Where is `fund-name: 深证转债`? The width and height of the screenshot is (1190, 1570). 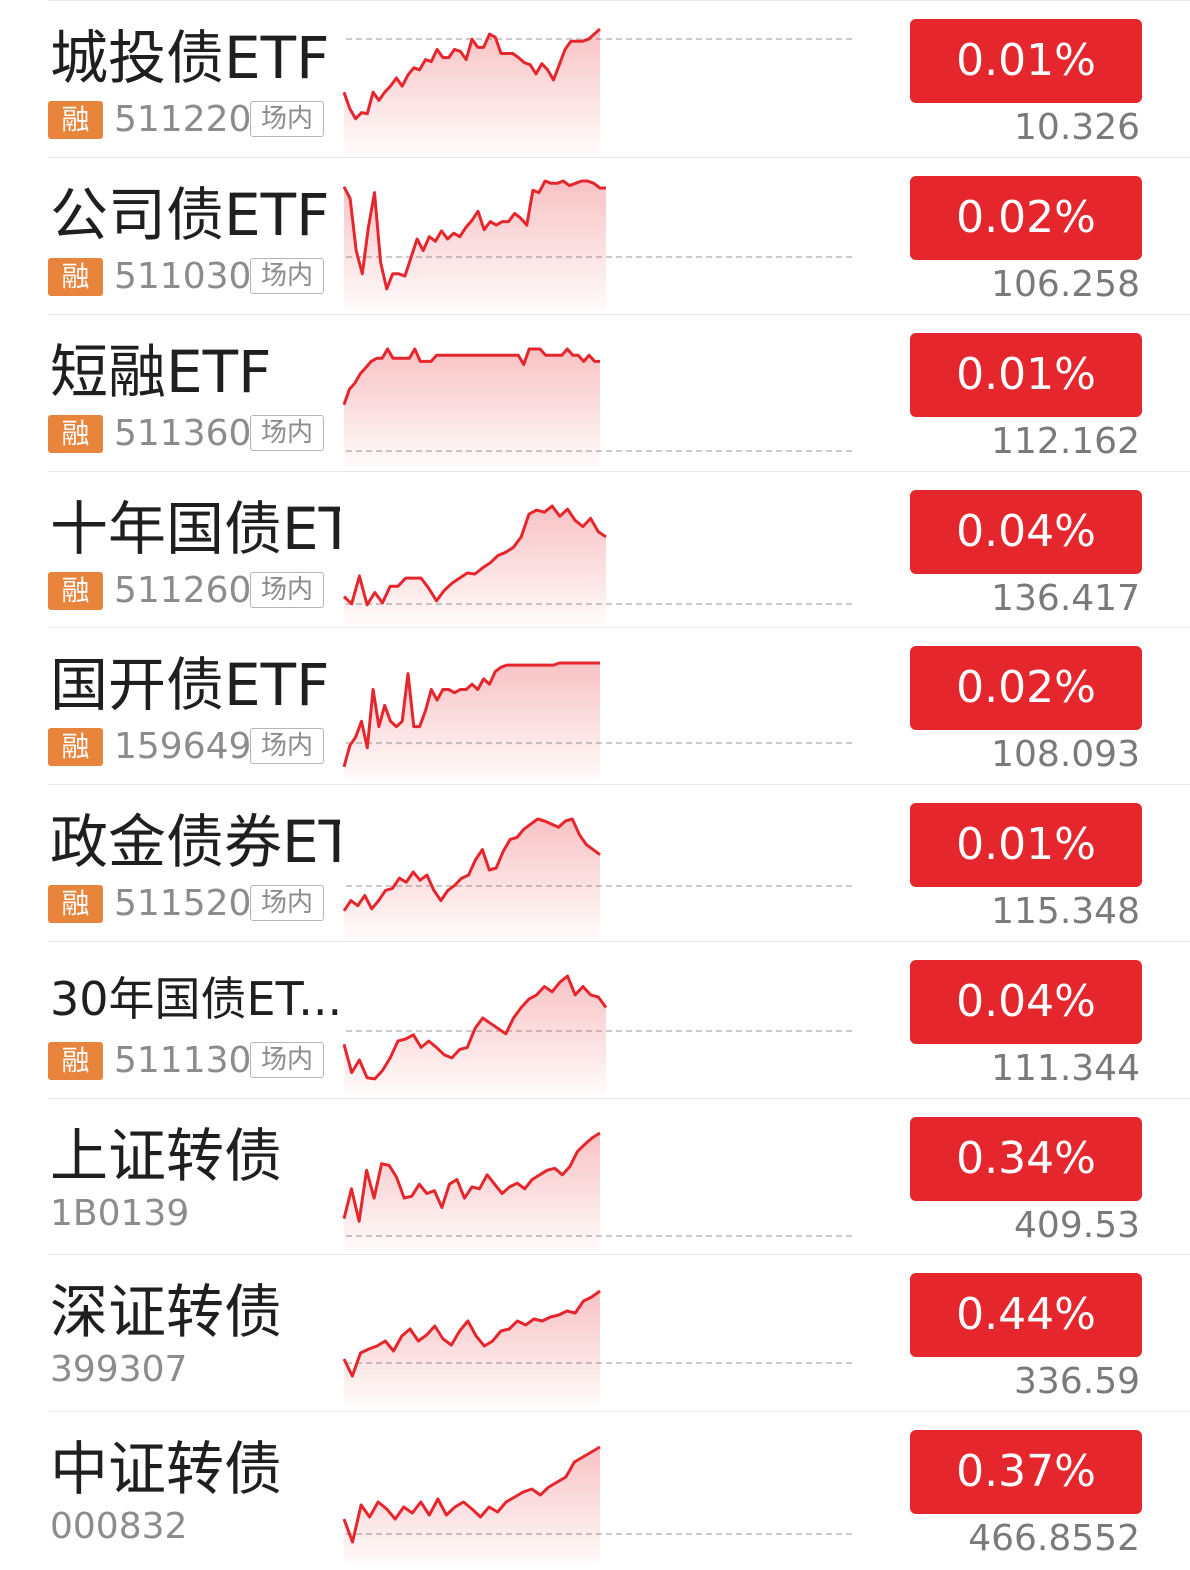
fund-name: 深证转债 is located at coordinates (166, 1312).